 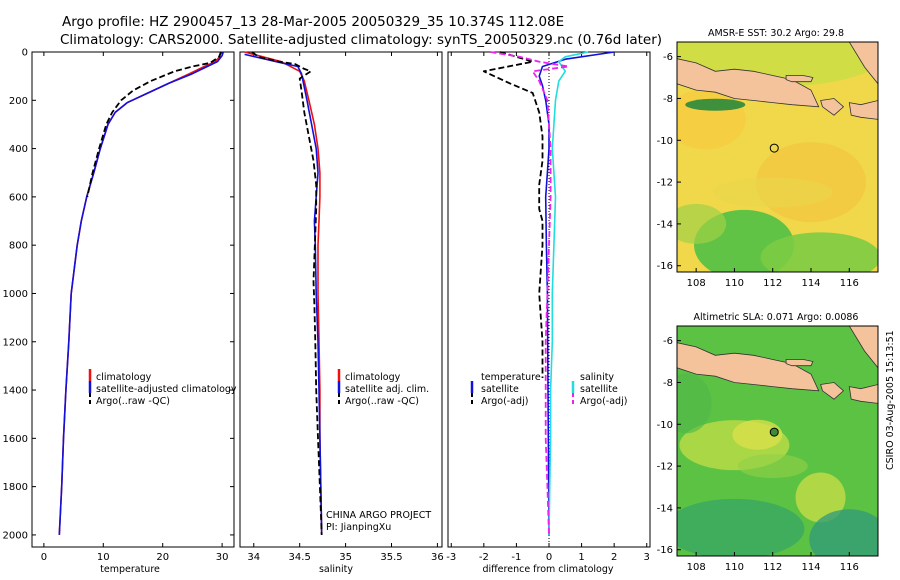 I want to click on x-tick-label: 3, so click(x=647, y=557).